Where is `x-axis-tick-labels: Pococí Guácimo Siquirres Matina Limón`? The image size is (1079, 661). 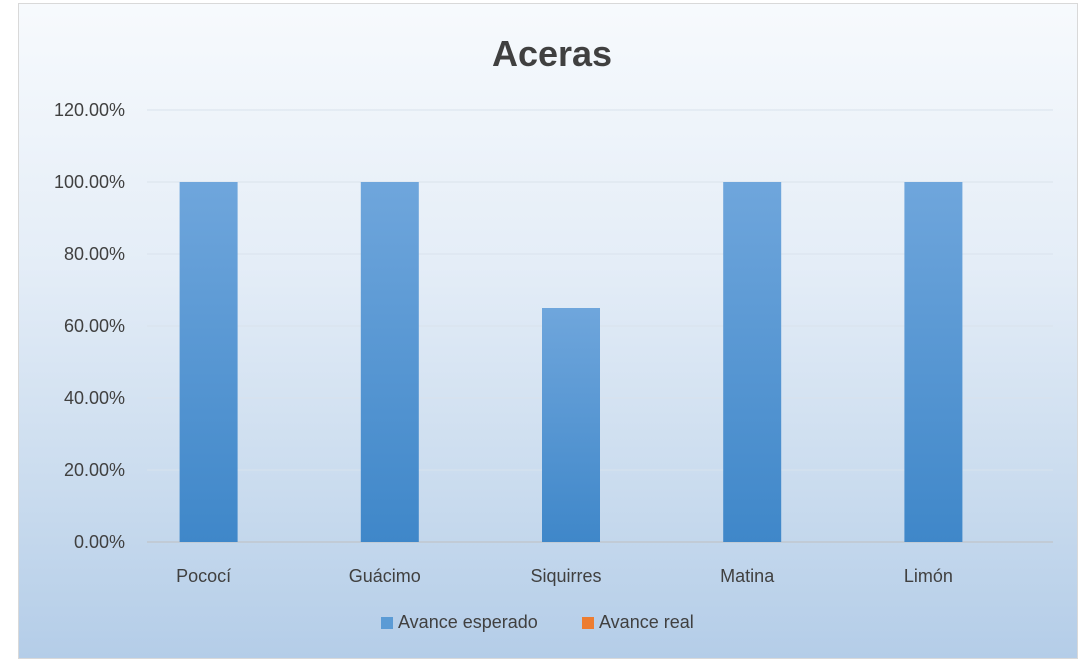
x-axis-tick-labels: Pococí Guácimo Siquirres Matina Limón is located at coordinates (564, 576).